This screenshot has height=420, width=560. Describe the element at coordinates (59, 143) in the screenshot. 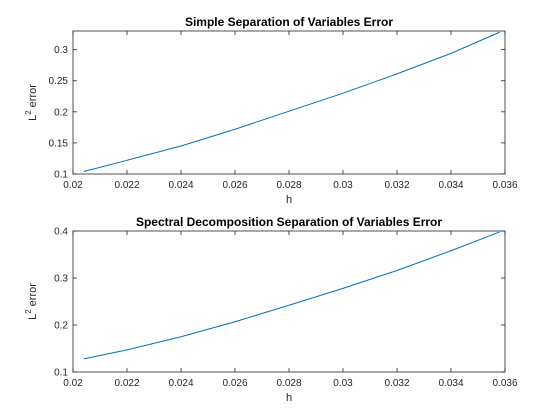

I see `y-tick-label: 0.15` at that location.